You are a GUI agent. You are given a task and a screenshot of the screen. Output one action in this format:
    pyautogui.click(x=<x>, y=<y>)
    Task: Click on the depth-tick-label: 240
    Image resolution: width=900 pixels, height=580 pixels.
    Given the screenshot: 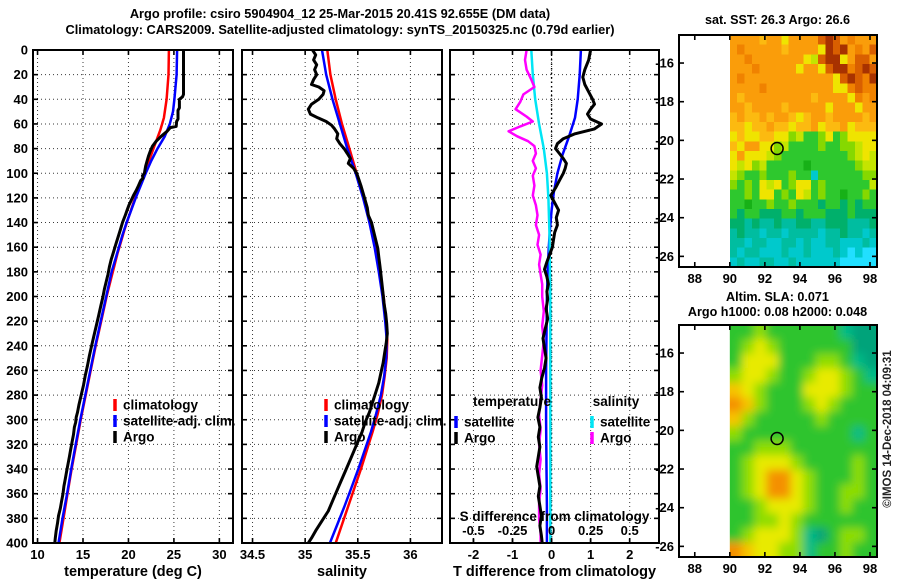 What is the action you would take?
    pyautogui.click(x=17, y=345)
    